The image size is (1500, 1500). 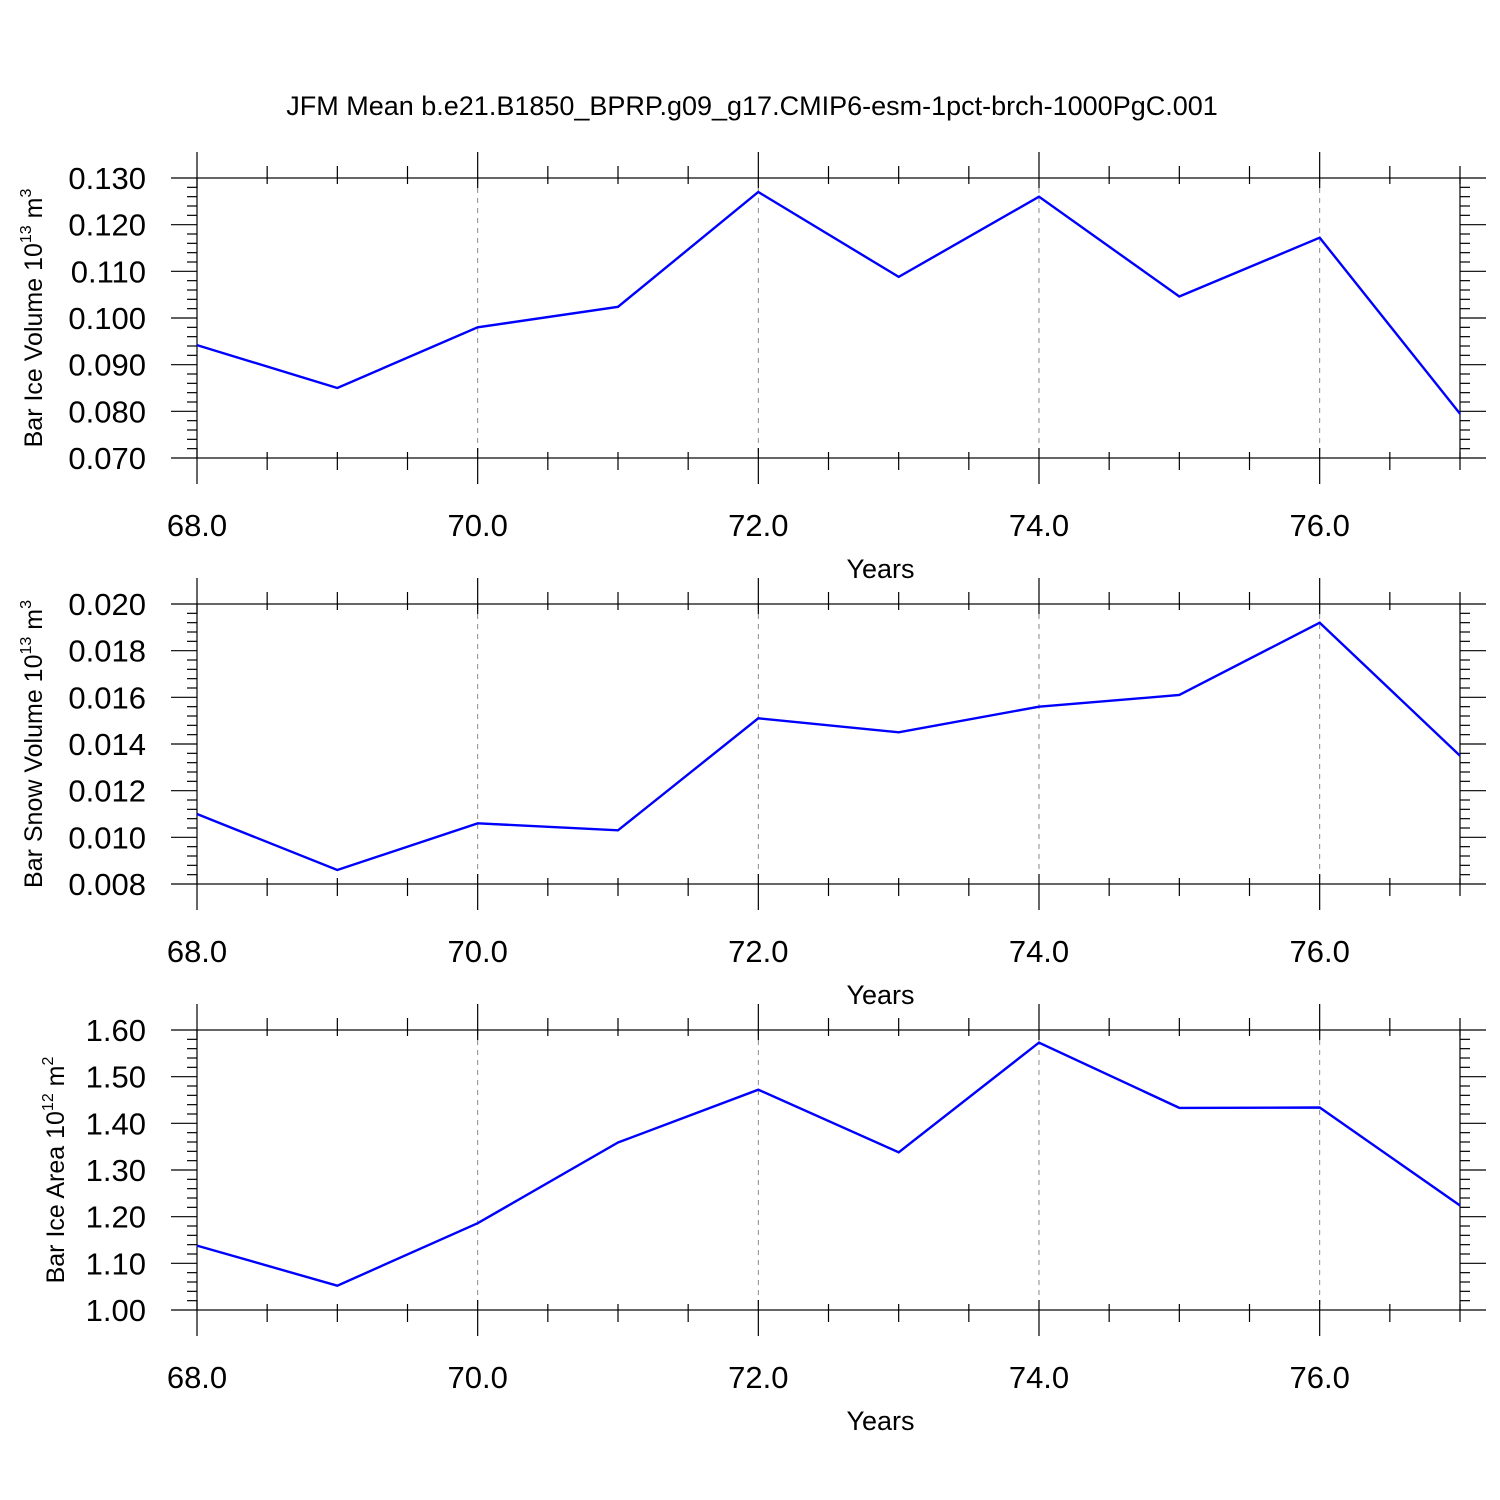 What do you see at coordinates (116, 1077) in the screenshot?
I see `y-tick-label: 1.50` at bounding box center [116, 1077].